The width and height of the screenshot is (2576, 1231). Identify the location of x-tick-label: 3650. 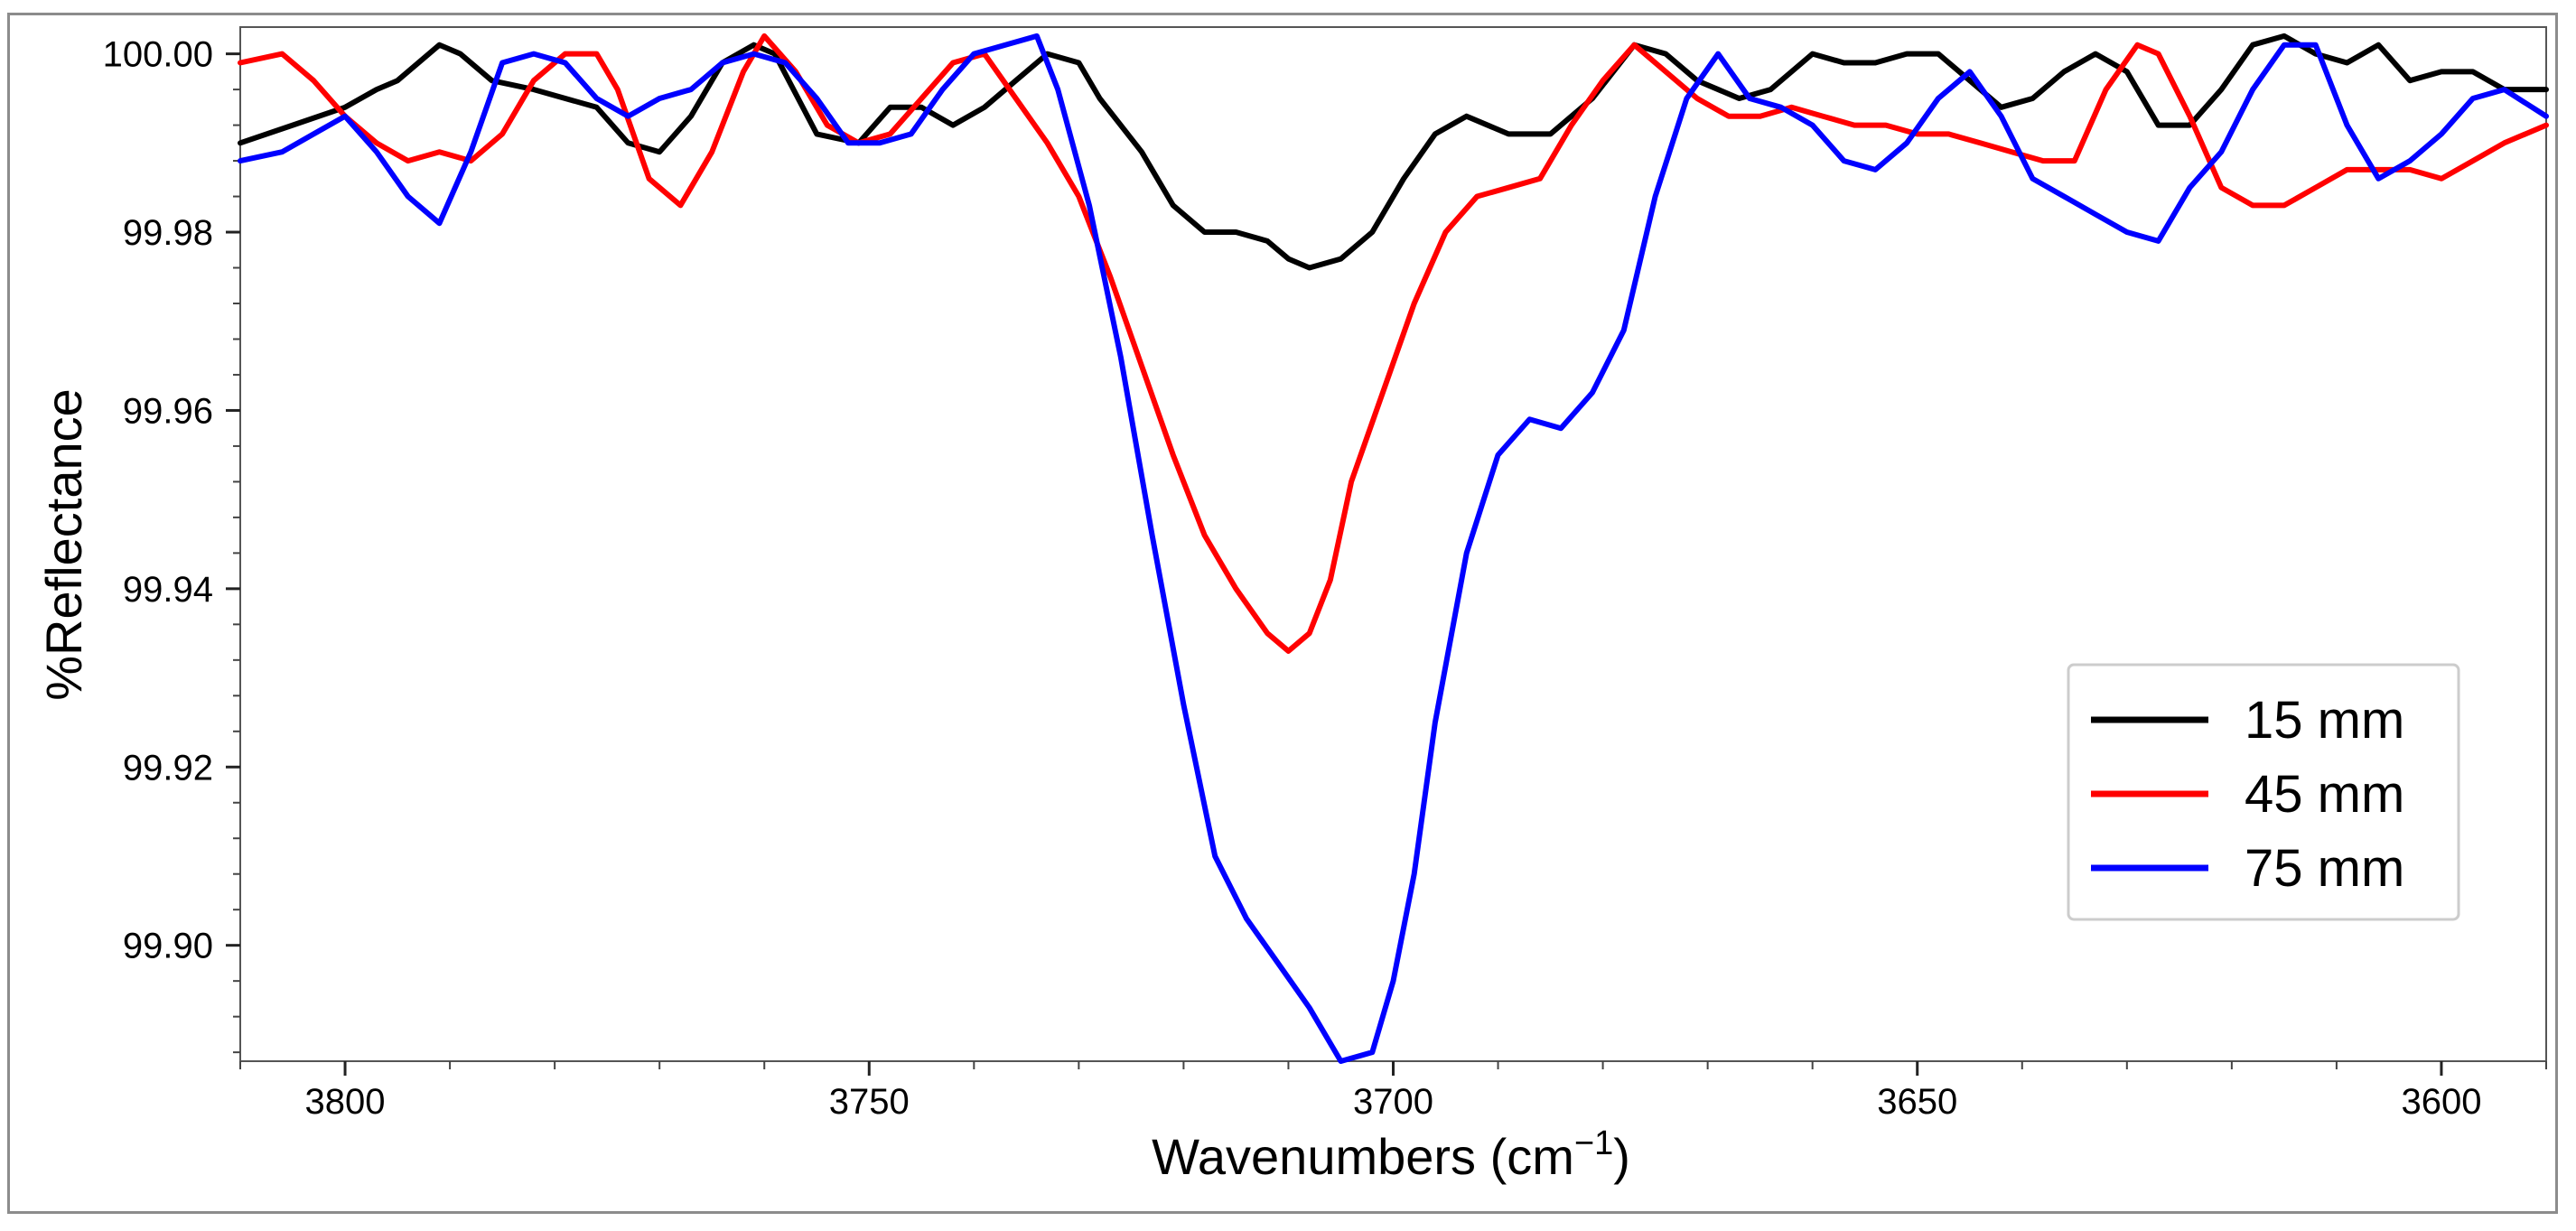
(1917, 1102).